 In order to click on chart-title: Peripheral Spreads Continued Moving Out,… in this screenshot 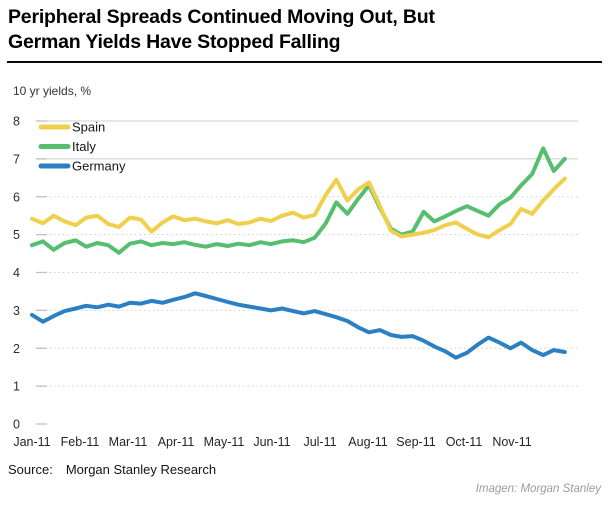, I will do `click(305, 30)`.